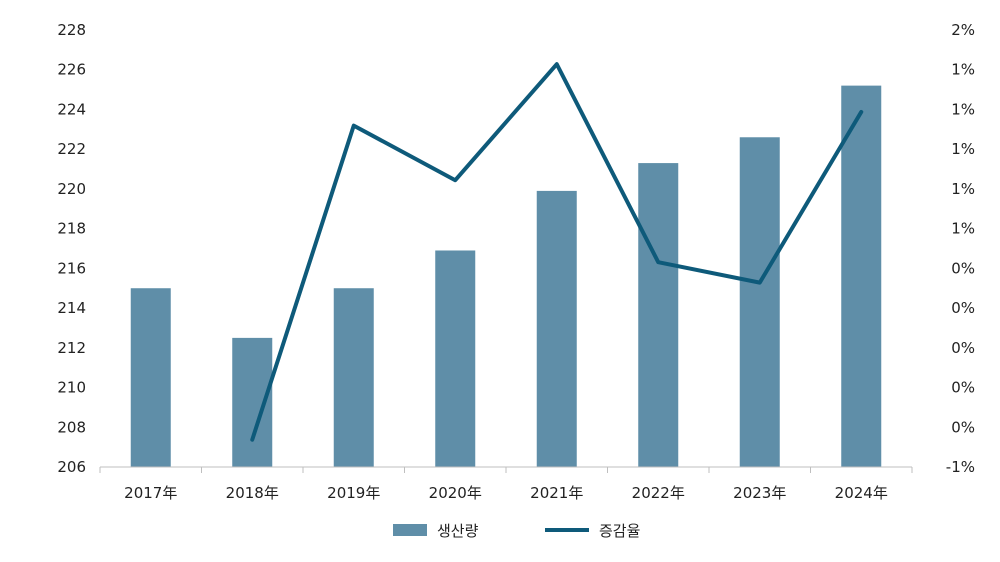 The image size is (1000, 562). What do you see at coordinates (759, 493) in the screenshot?
I see `x-axis-tick-label: 2023年` at bounding box center [759, 493].